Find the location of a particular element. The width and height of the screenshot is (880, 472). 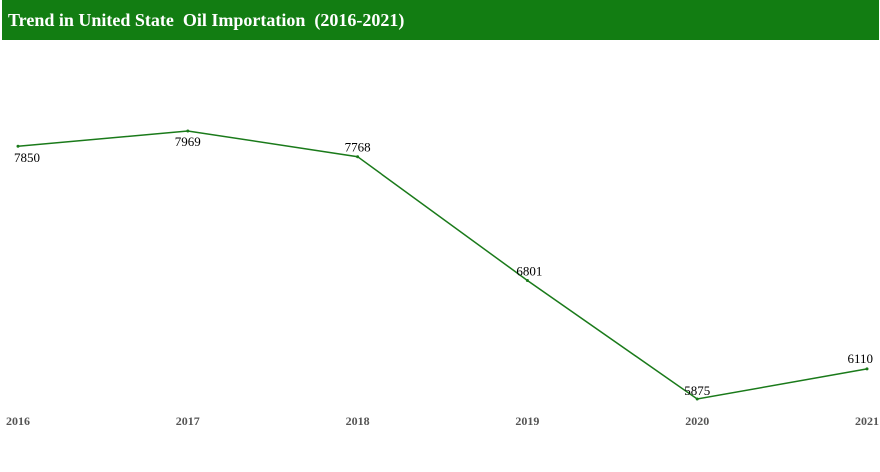

data-label-2018: 7768 is located at coordinates (358, 147).